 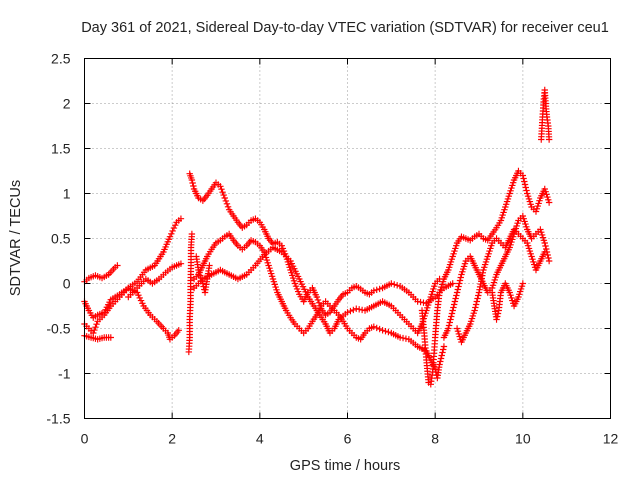 What do you see at coordinates (67, 104) in the screenshot?
I see `y-tick-label: 2` at bounding box center [67, 104].